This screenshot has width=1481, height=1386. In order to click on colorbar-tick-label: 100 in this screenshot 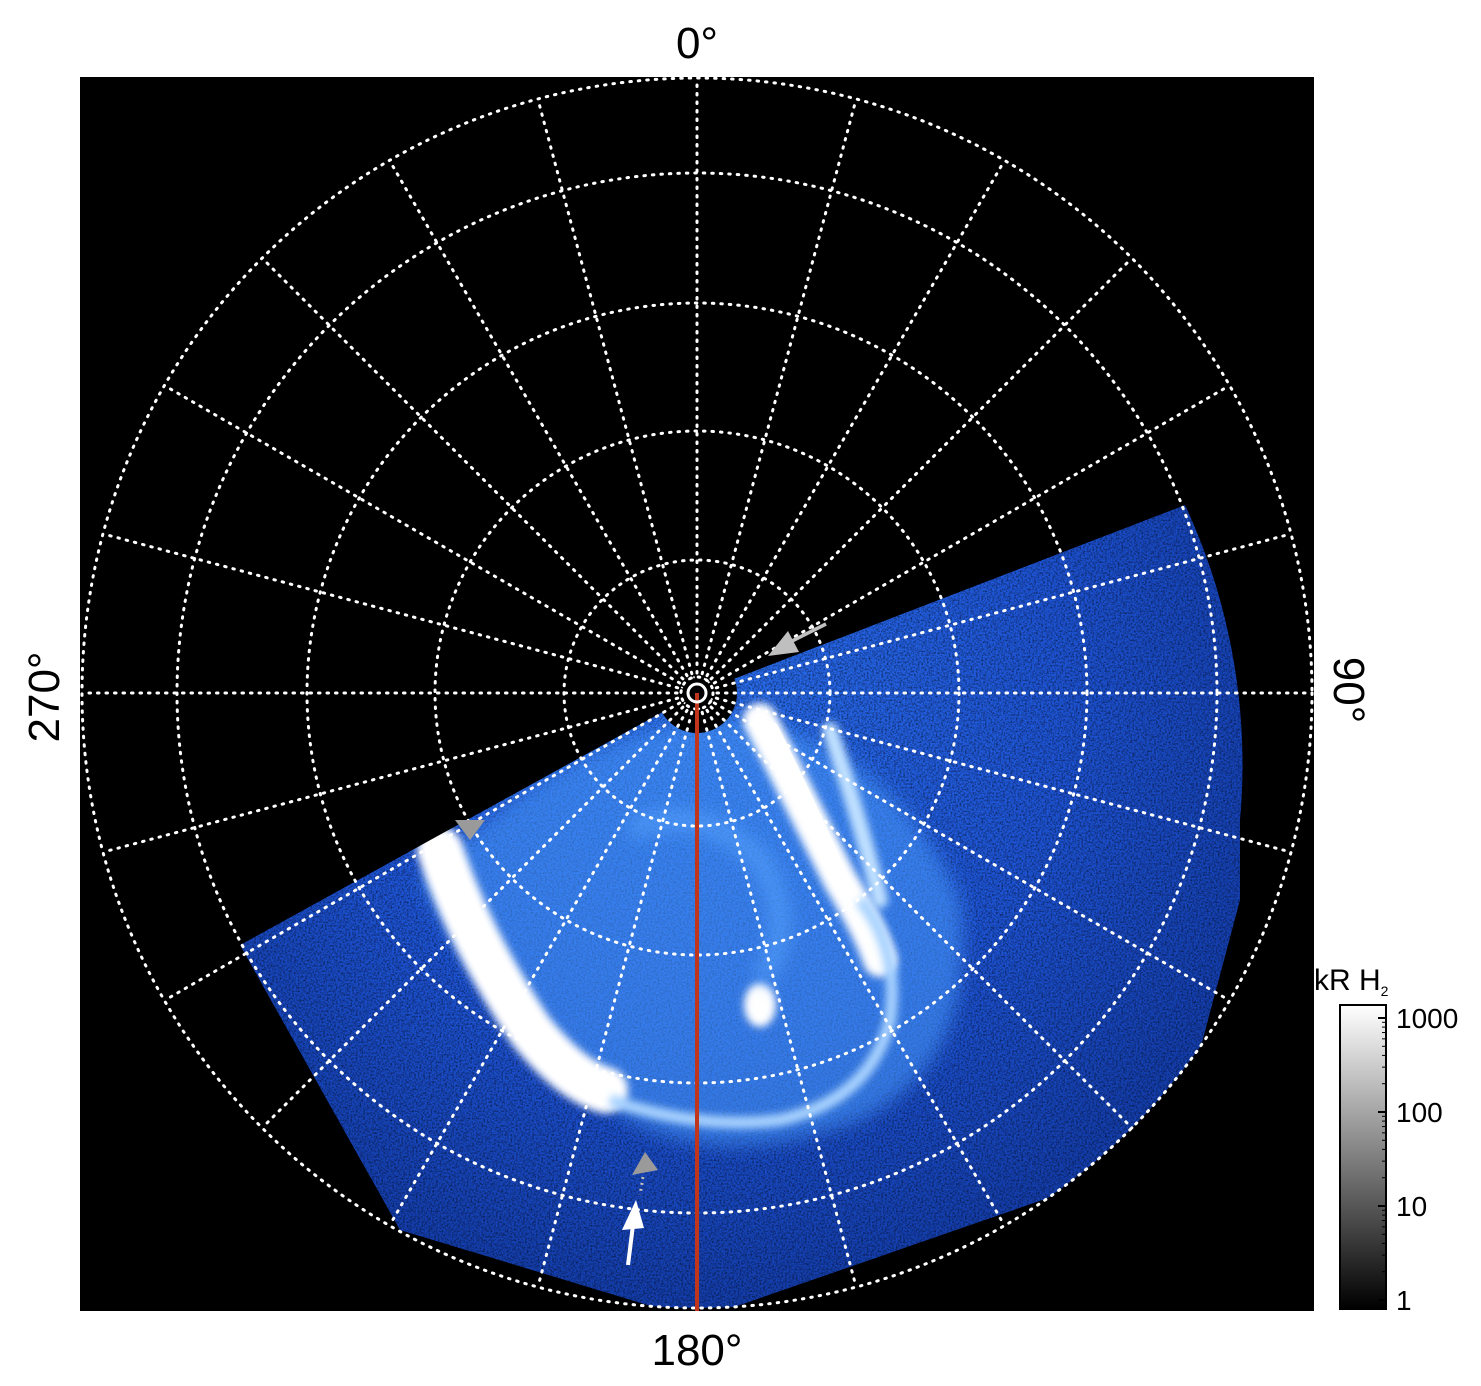, I will do `click(1419, 1112)`.